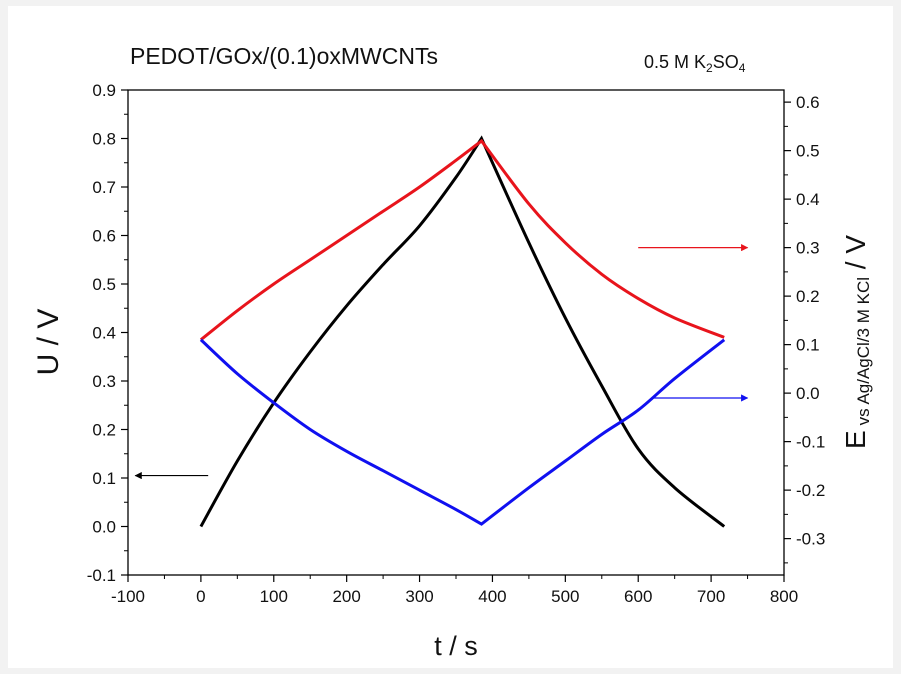  I want to click on right-tick-label: 0.2, so click(808, 296).